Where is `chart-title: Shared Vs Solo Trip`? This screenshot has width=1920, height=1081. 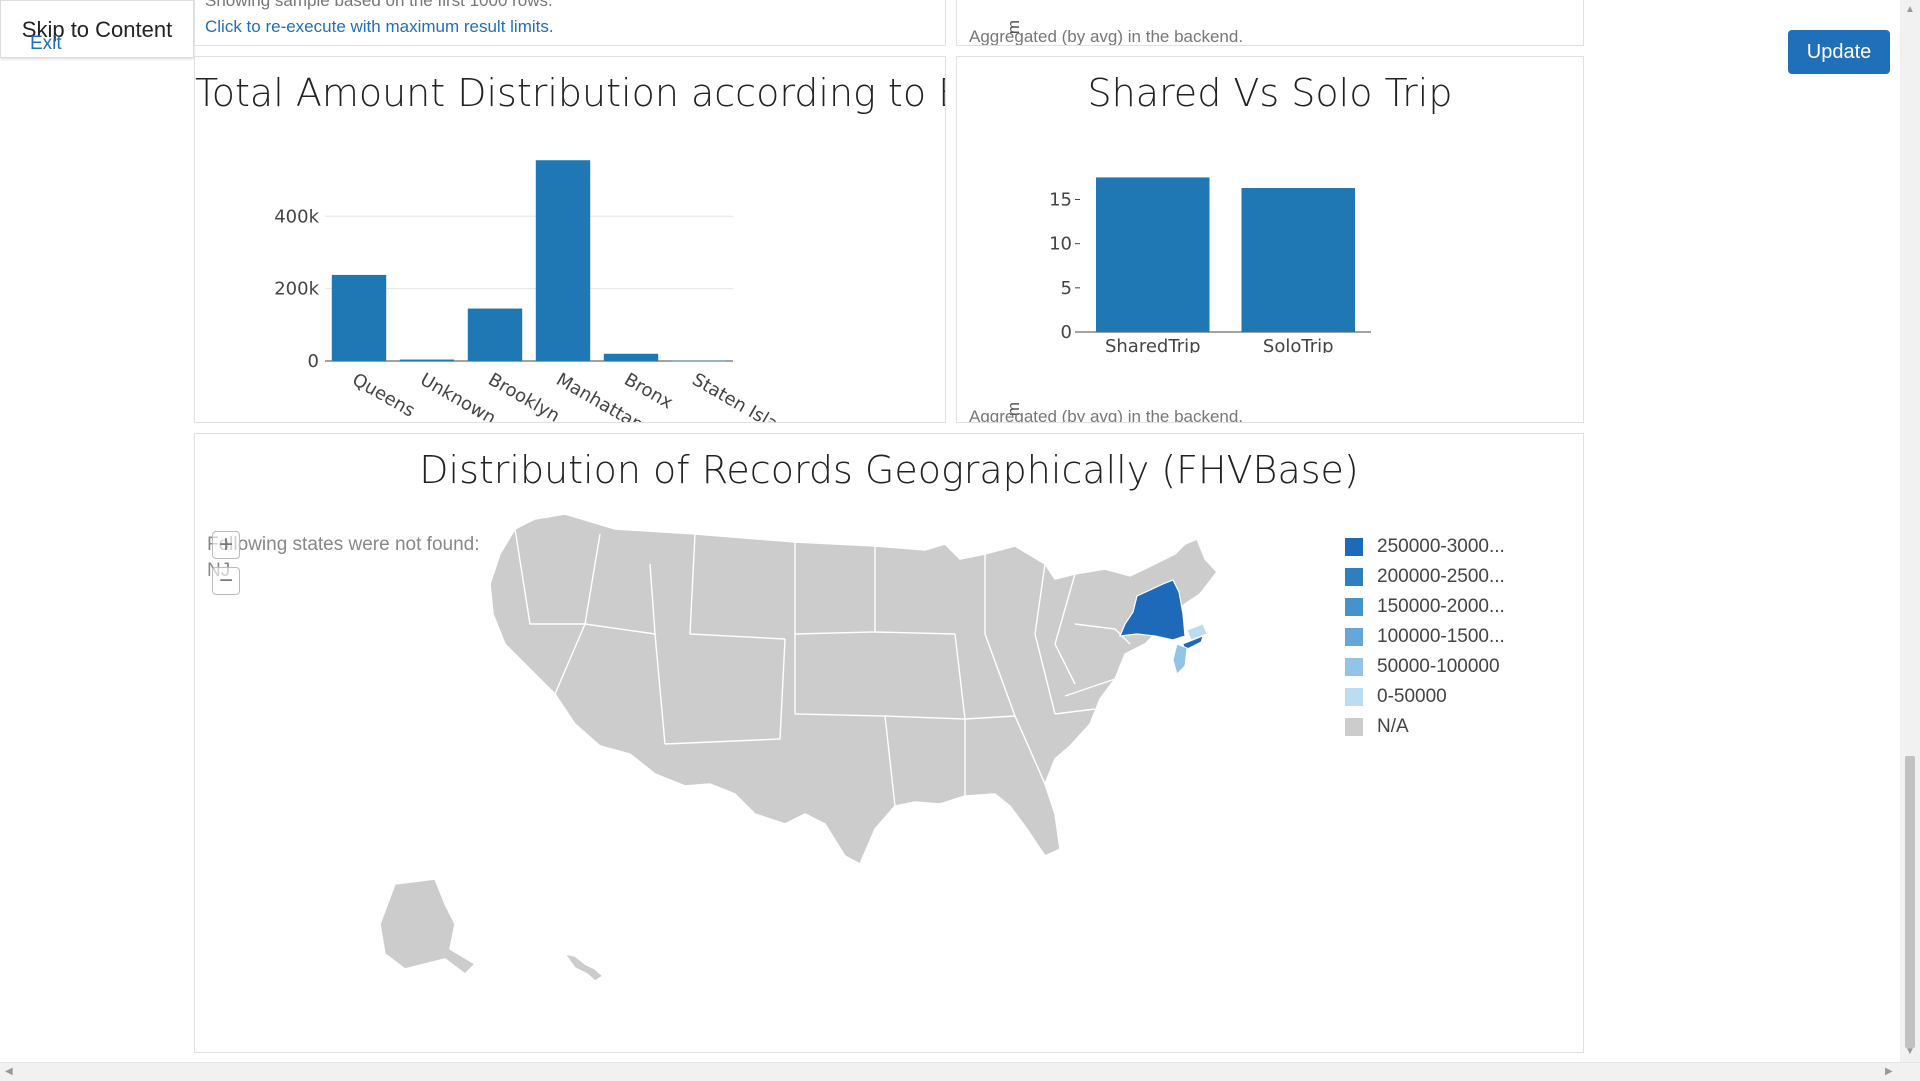 chart-title: Shared Vs Solo Trip is located at coordinates (1270, 93).